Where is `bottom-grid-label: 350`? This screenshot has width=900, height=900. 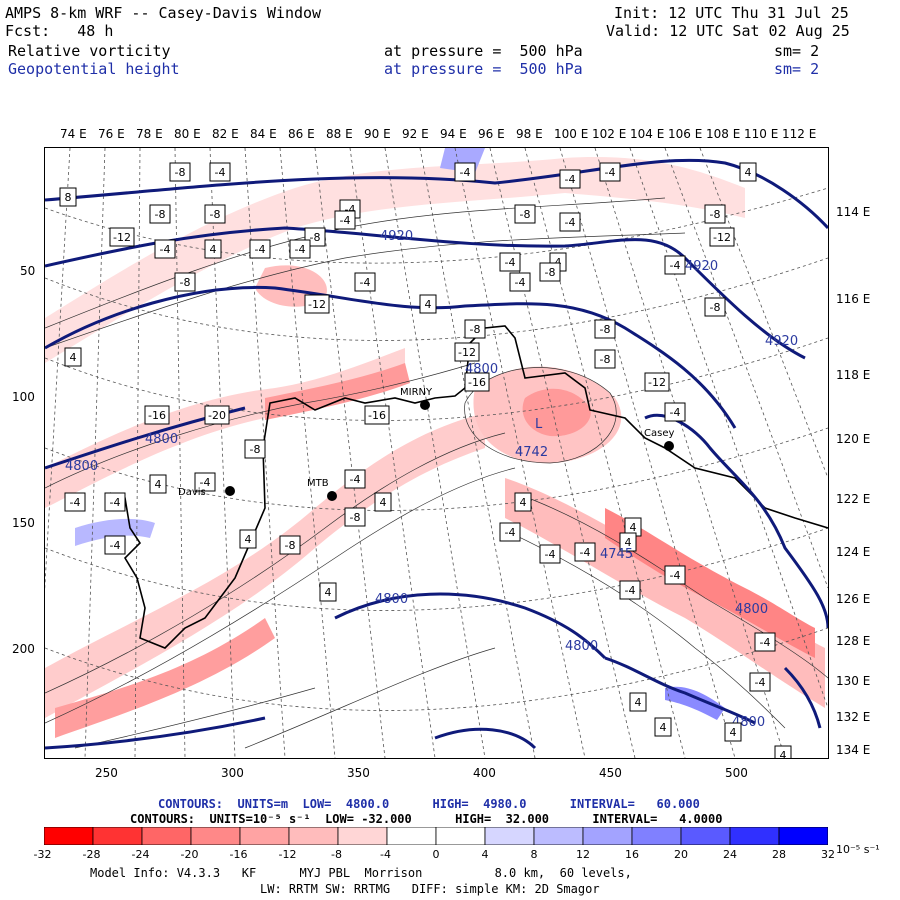 bottom-grid-label: 350 is located at coordinates (358, 773).